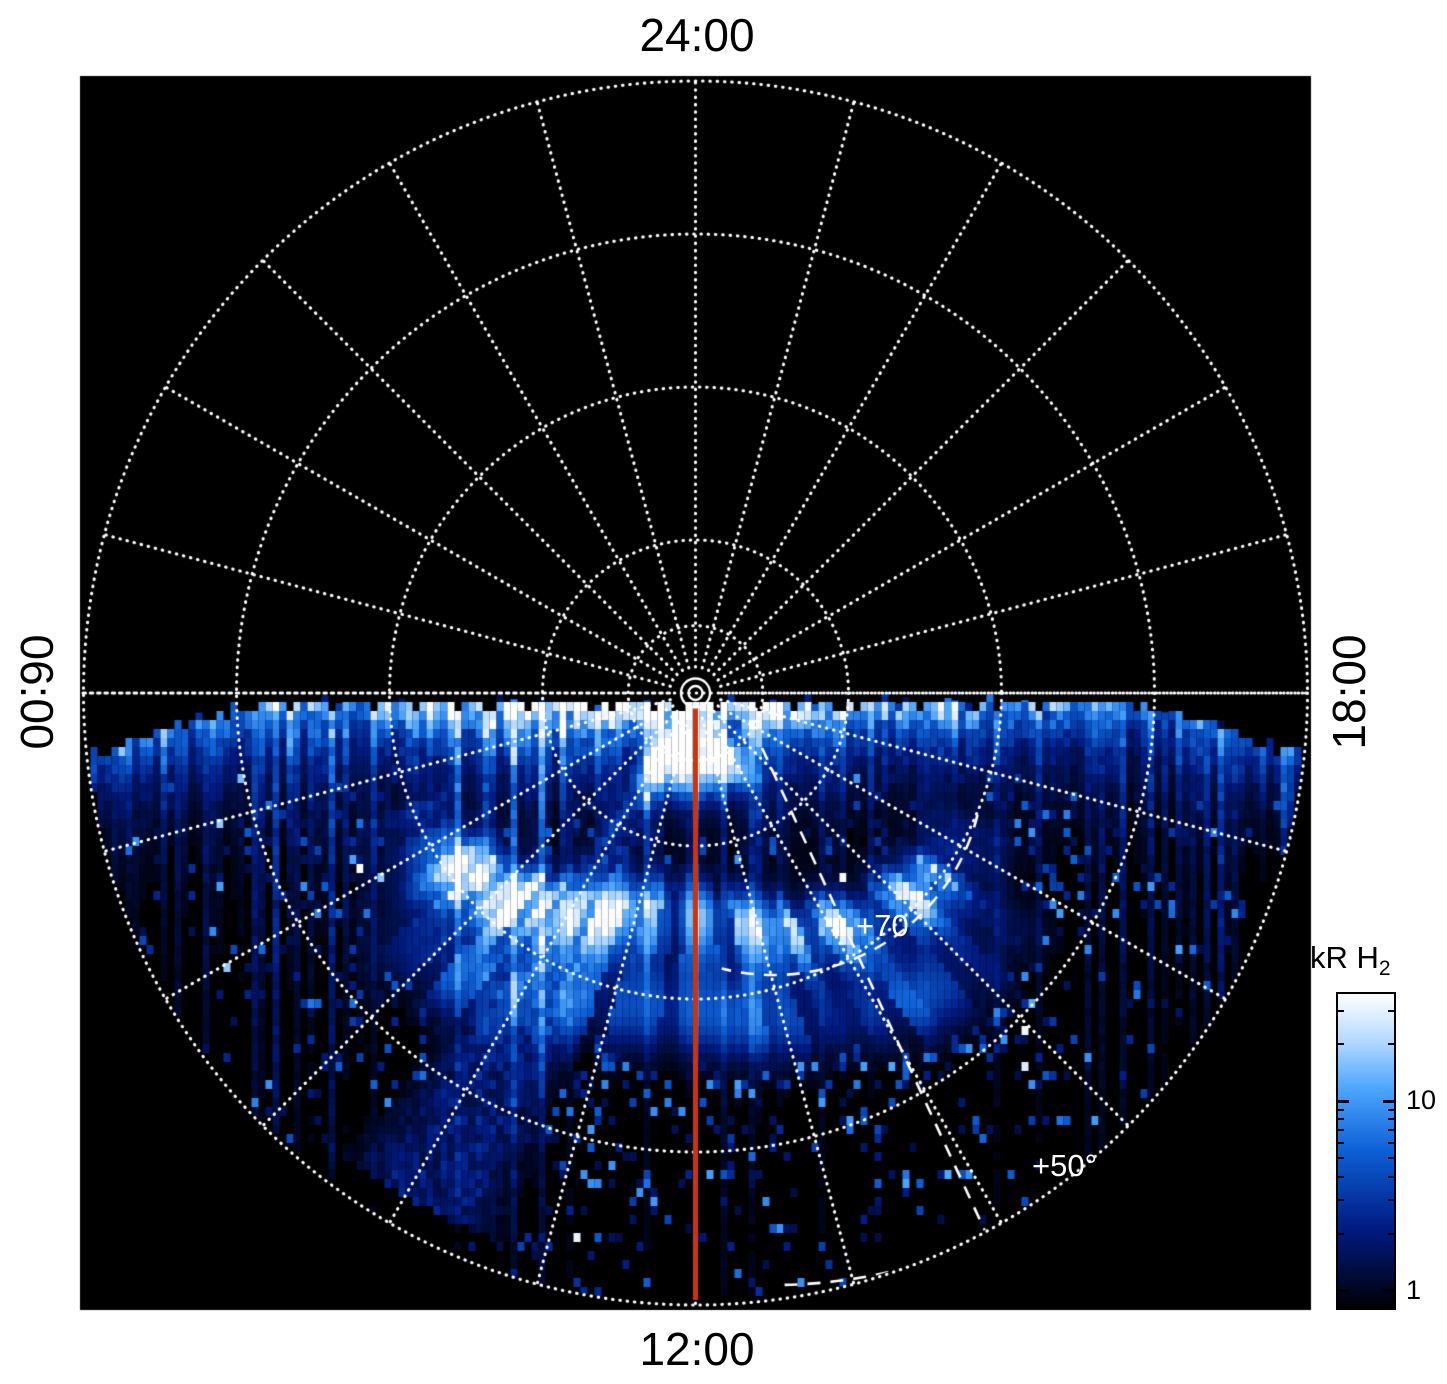  What do you see at coordinates (1414, 1289) in the screenshot?
I see `colorbar-tick-label-1: 1` at bounding box center [1414, 1289].